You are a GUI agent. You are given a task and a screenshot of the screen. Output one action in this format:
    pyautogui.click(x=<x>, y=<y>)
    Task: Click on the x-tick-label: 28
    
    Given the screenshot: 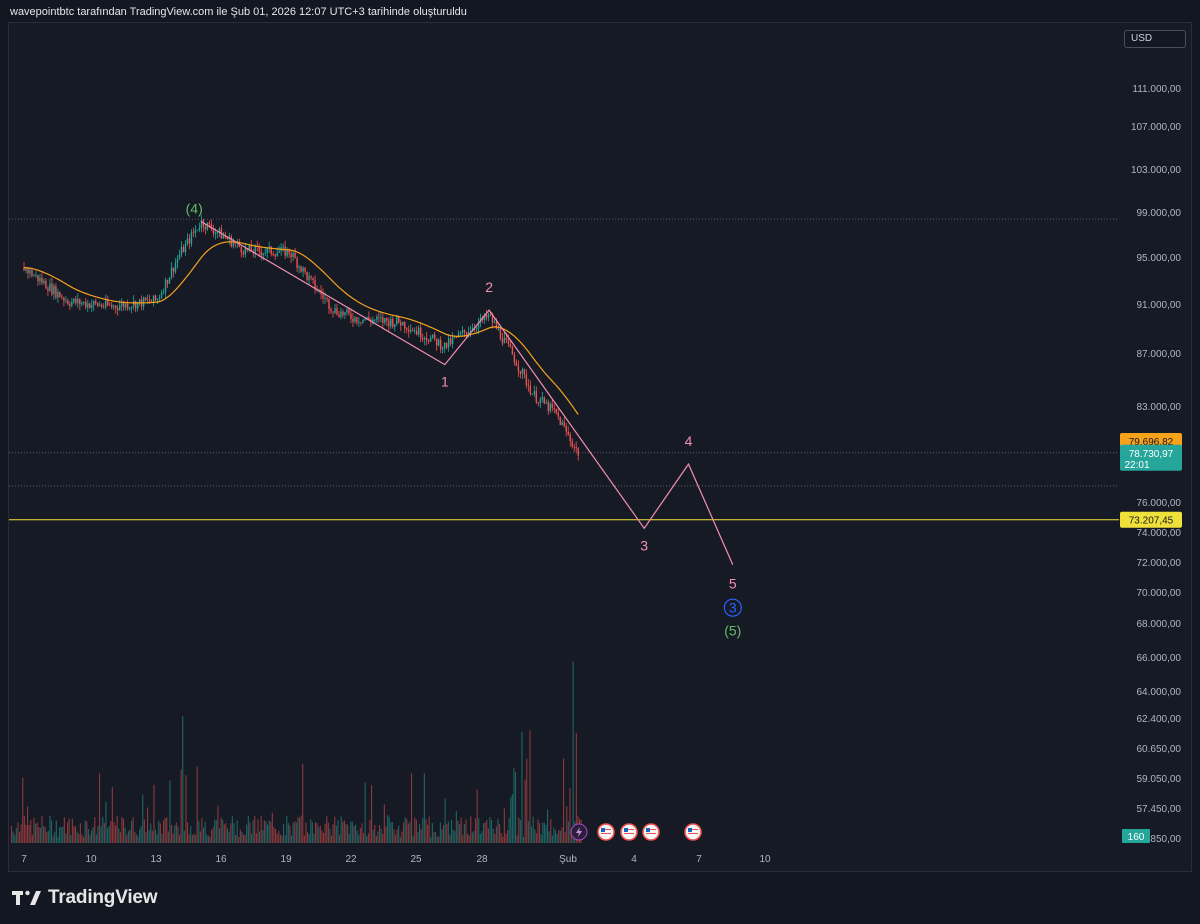 What is the action you would take?
    pyautogui.click(x=482, y=859)
    